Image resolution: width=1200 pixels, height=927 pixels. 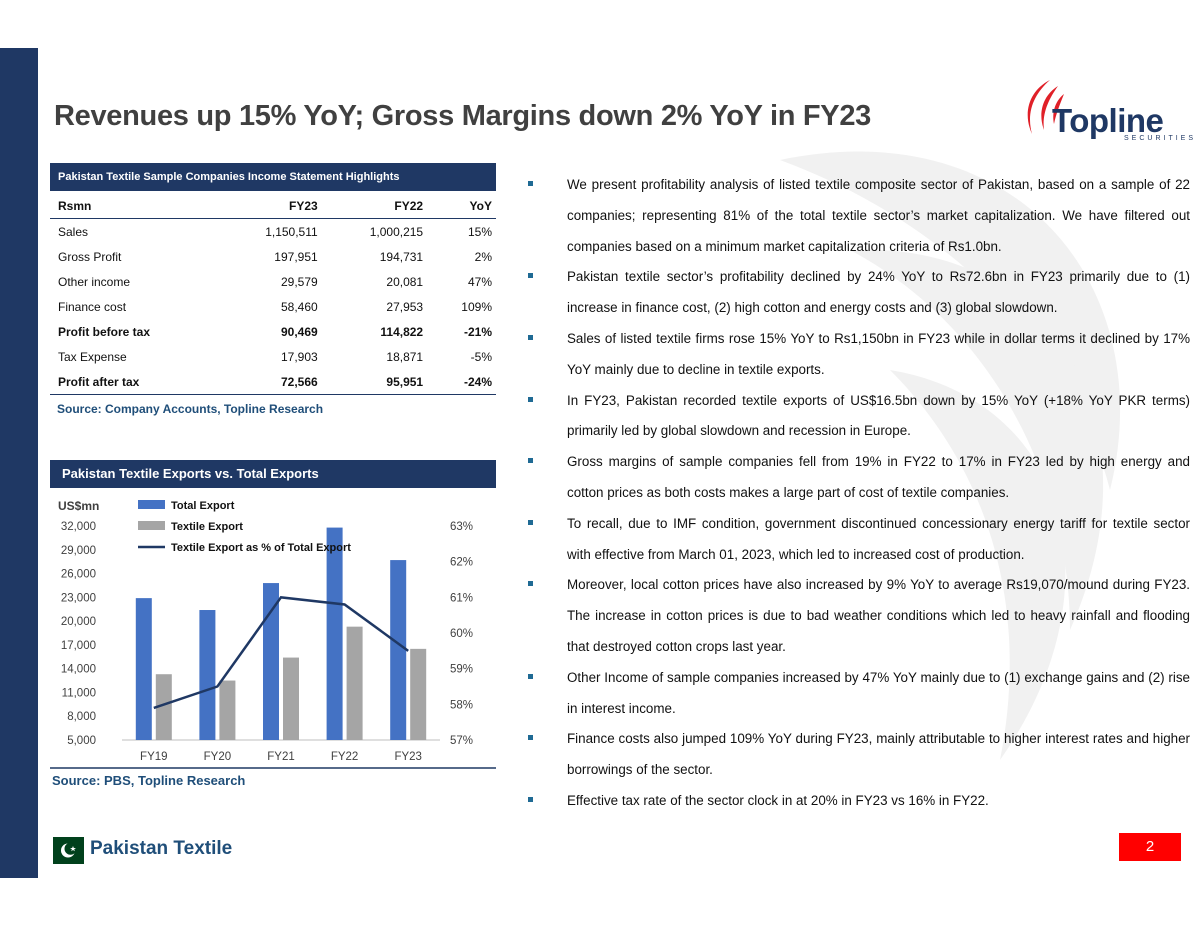 I want to click on logo-subtitle: SECURITIES, so click(x=1160, y=138).